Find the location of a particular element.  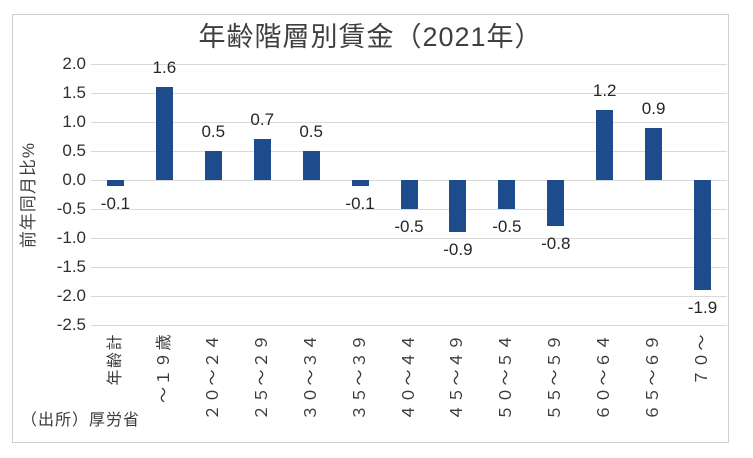

y-tick-label: 1.0 is located at coordinates (74, 121).